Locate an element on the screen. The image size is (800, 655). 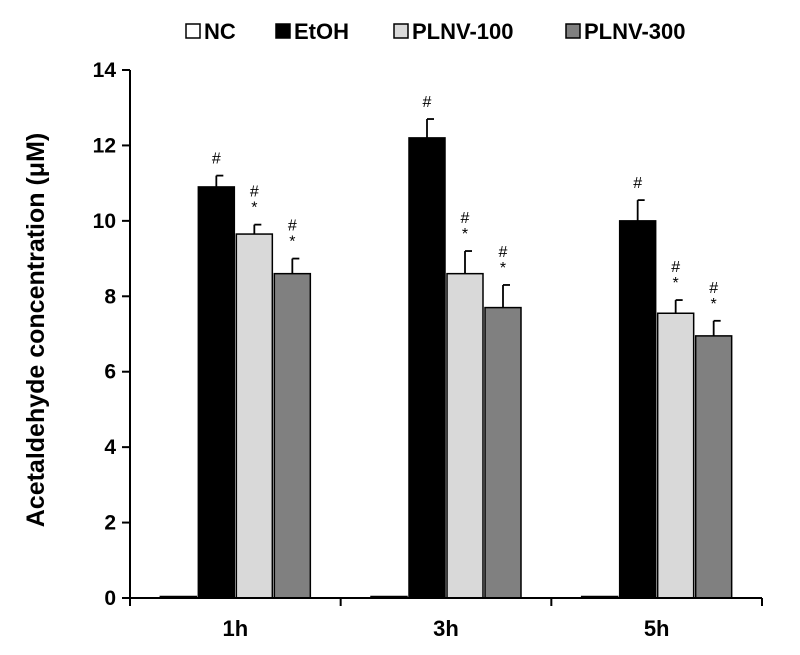
x-axis-ticks: 1h 3h 5h is located at coordinates (446, 619).